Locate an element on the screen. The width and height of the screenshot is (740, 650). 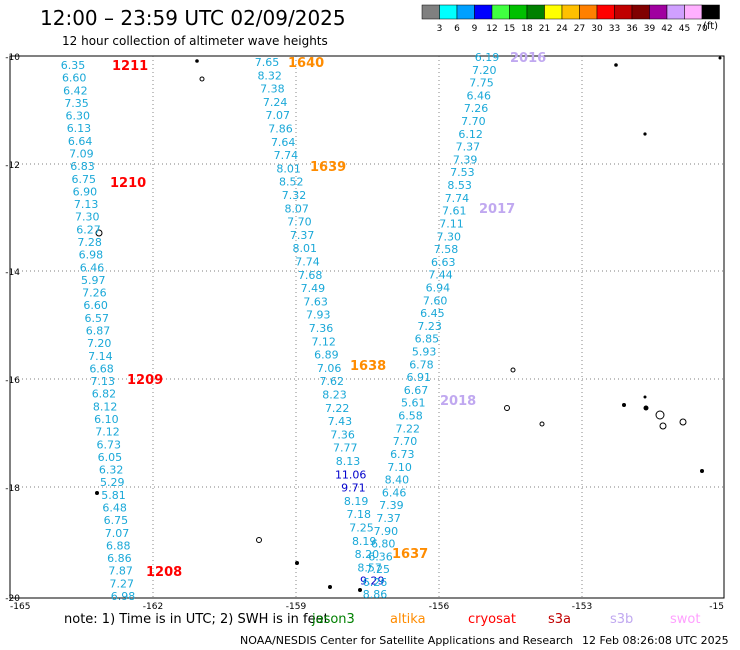
swh-value: 8.40 is located at coordinates (397, 480).